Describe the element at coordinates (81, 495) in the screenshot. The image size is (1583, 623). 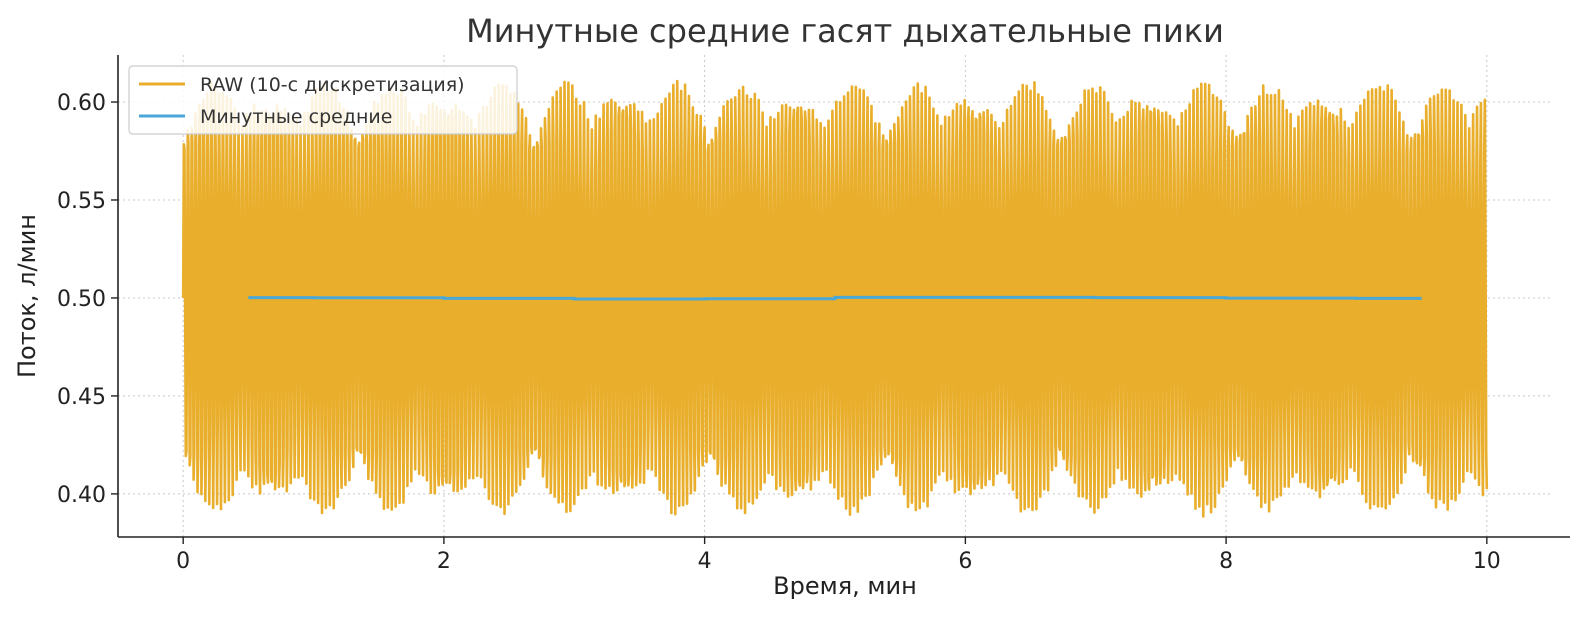
I see `y-tick-label-0: 0.40` at that location.